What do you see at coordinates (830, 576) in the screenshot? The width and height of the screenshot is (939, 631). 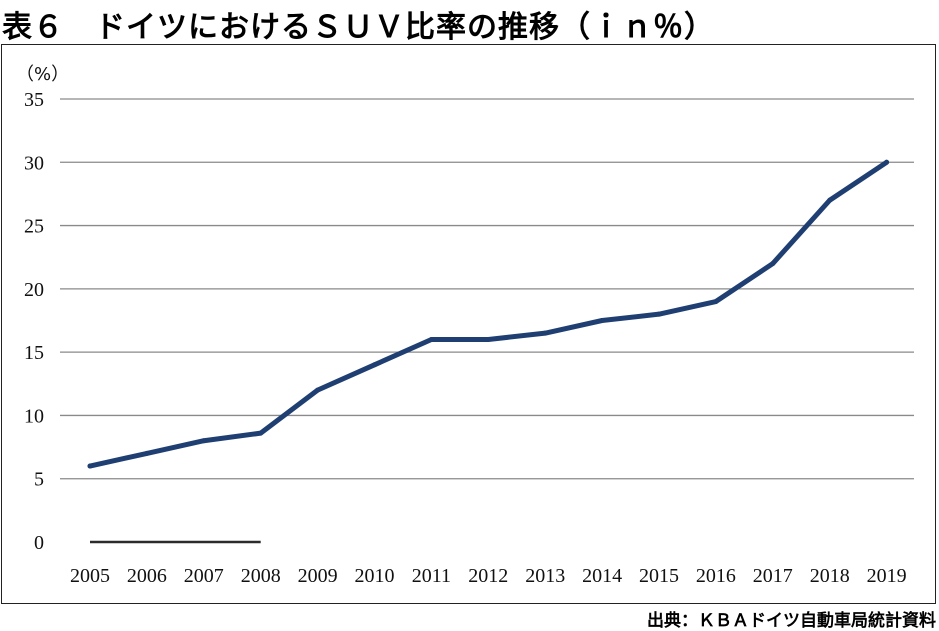 I see `x-tick-label: 2018` at bounding box center [830, 576].